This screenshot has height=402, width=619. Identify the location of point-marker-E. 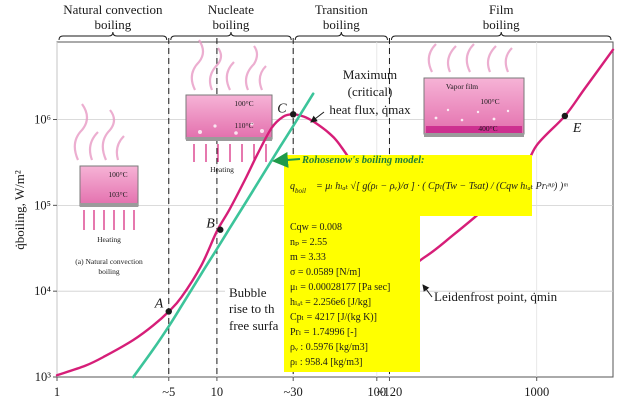
(565, 116).